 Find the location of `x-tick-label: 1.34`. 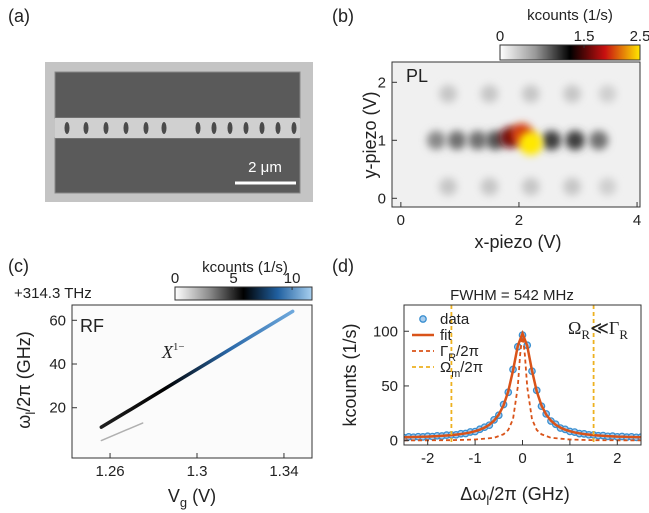

x-tick-label: 1.34 is located at coordinates (283, 471).